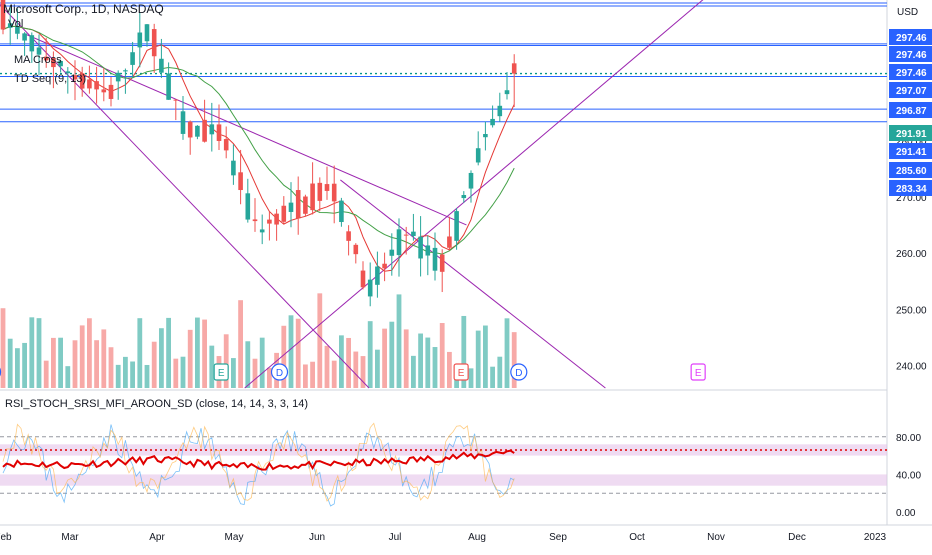 The image size is (932, 555). What do you see at coordinates (38, 60) in the screenshot?
I see `ma-cross-label: MA Cross` at bounding box center [38, 60].